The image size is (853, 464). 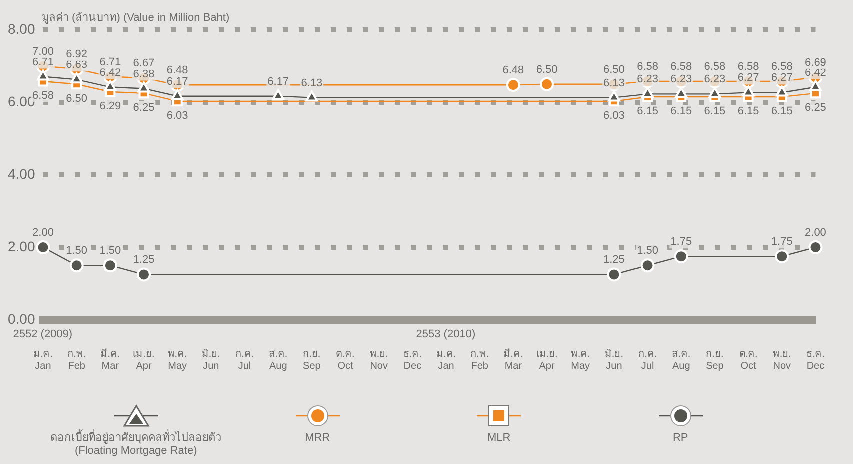 I want to click on data-label: 6.38, so click(x=144, y=74).